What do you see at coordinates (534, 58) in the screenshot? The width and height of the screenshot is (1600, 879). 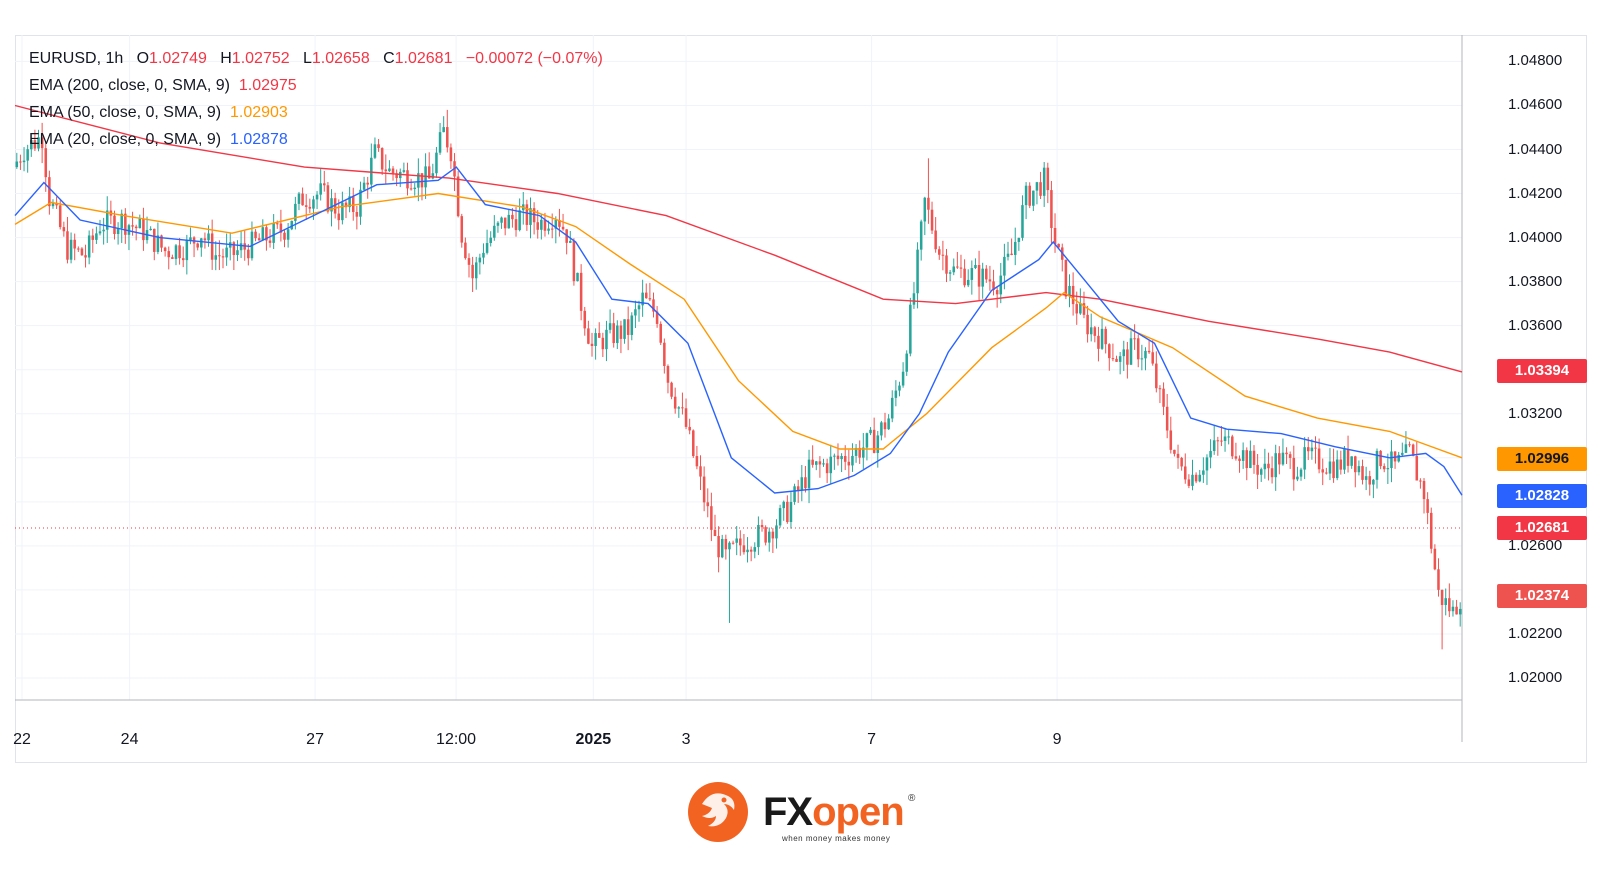 I see `legend-change: −0.00072 (−0.07%)` at bounding box center [534, 58].